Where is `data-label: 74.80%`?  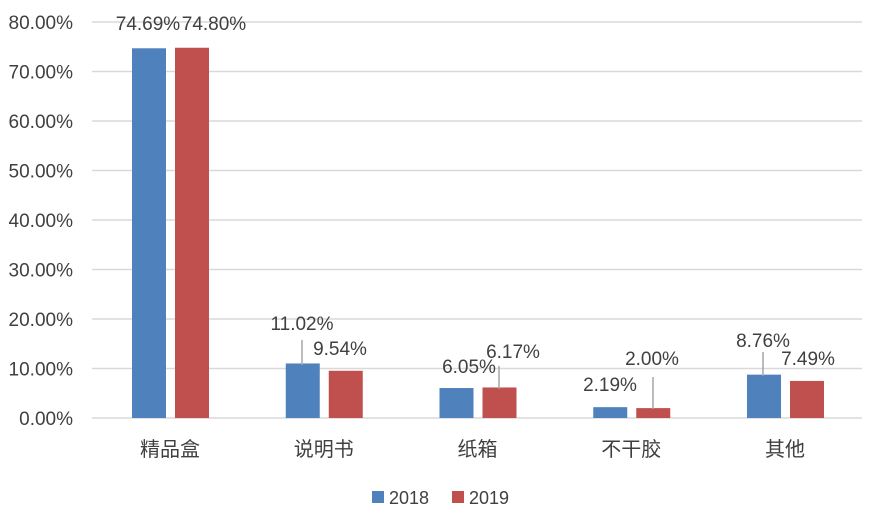 data-label: 74.80% is located at coordinates (214, 24).